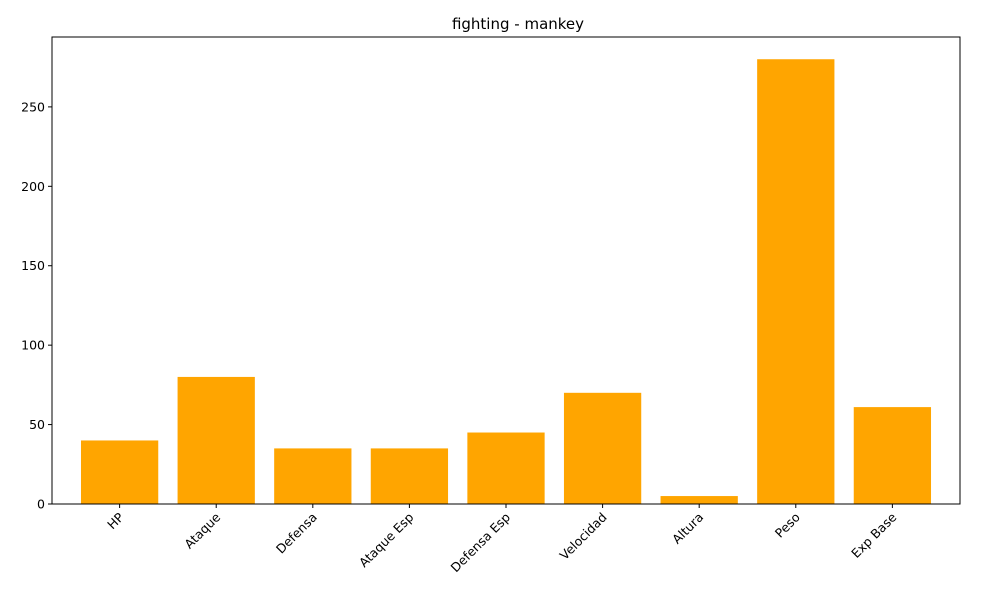 Image resolution: width=1000 pixels, height=600 pixels. I want to click on x-tick-label: Ataque Esp, so click(386, 539).